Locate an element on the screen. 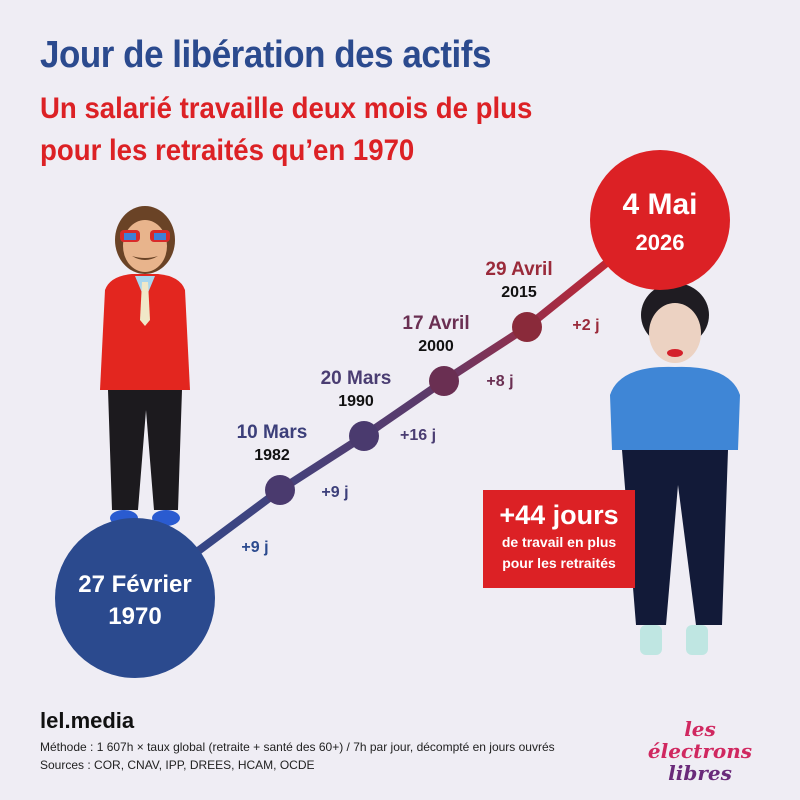  delta-label-1982: +9 j is located at coordinates (254, 547).